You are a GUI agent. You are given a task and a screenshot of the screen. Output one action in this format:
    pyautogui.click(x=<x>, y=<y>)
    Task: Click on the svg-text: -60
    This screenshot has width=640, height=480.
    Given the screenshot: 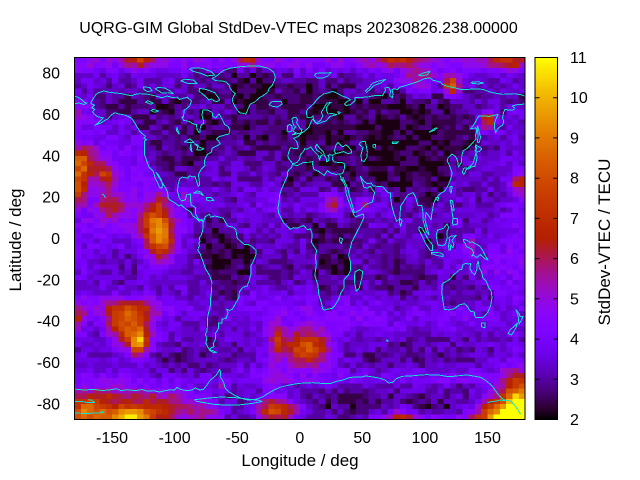 What is the action you would take?
    pyautogui.click(x=48, y=363)
    